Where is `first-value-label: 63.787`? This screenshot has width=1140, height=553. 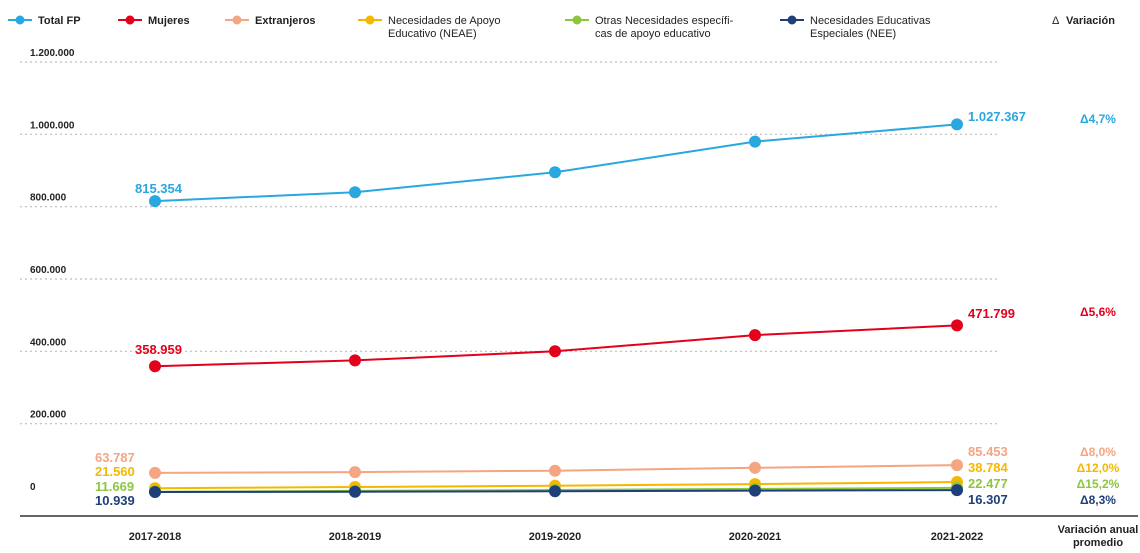 first-value-label: 63.787 is located at coordinates (115, 457).